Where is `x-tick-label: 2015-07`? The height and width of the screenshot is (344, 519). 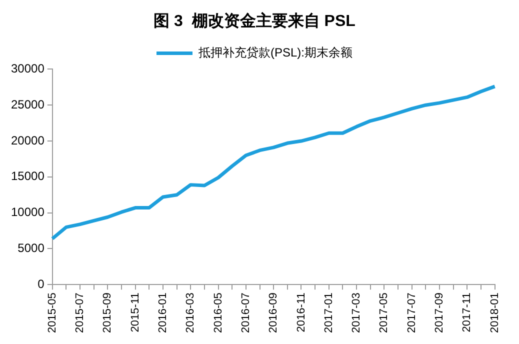 x-tick-label: 2015-07 is located at coordinates (80, 313).